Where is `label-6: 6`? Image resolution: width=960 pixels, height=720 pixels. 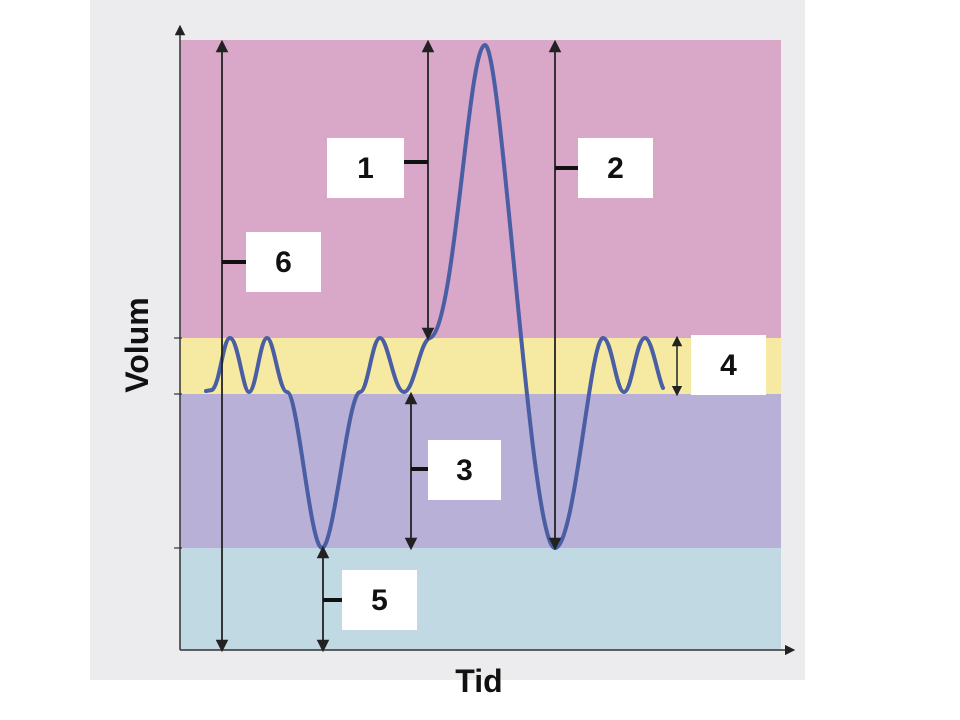
label-6: 6 is located at coordinates (283, 262).